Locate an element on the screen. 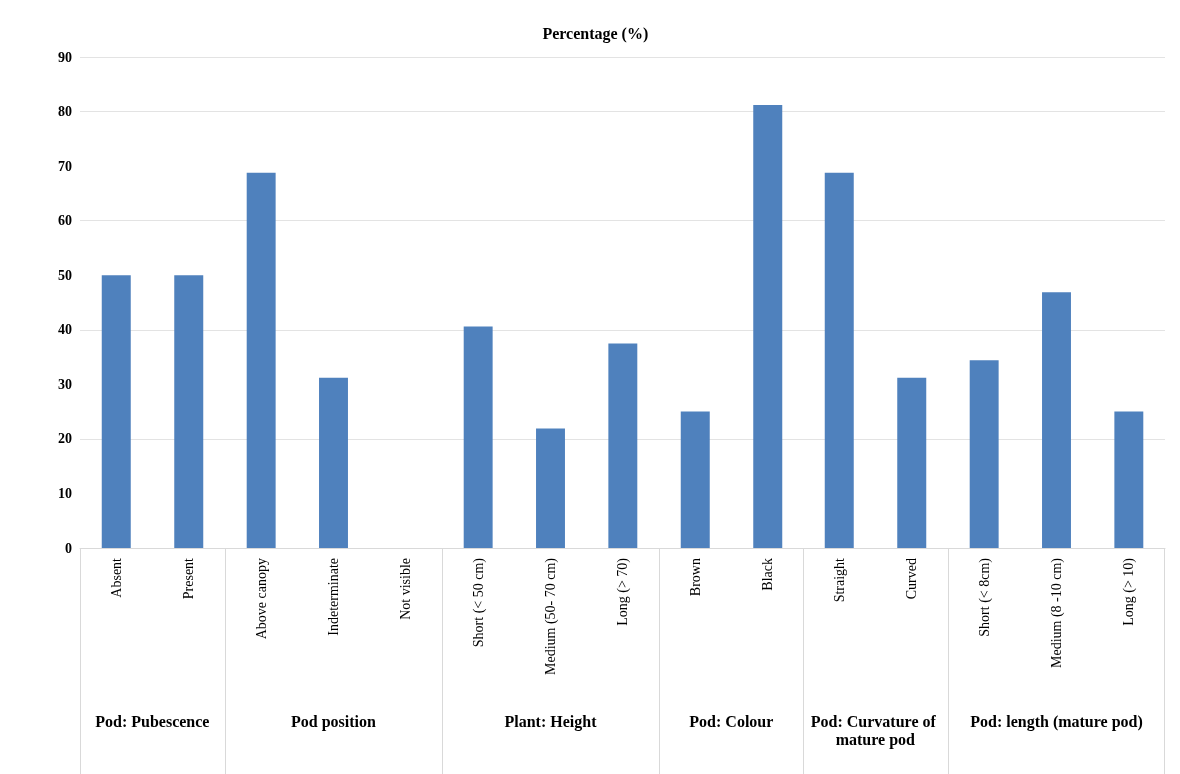 Image resolution: width=1180 pixels, height=774 pixels. x-axis-title: Pod position is located at coordinates (333, 721).